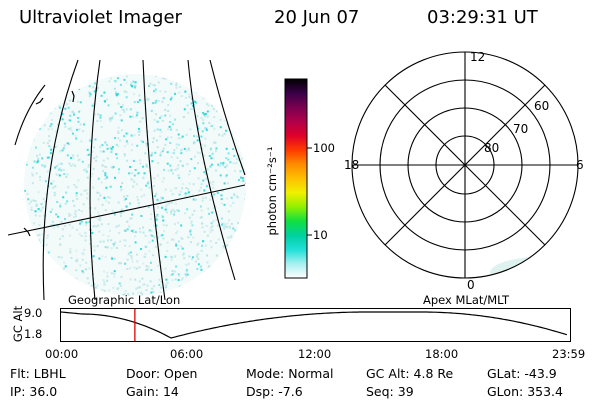 The width and height of the screenshot is (600, 400). What do you see at coordinates (466, 300) in the screenshot?
I see `apex-label: Apex MLat/MLT` at bounding box center [466, 300].